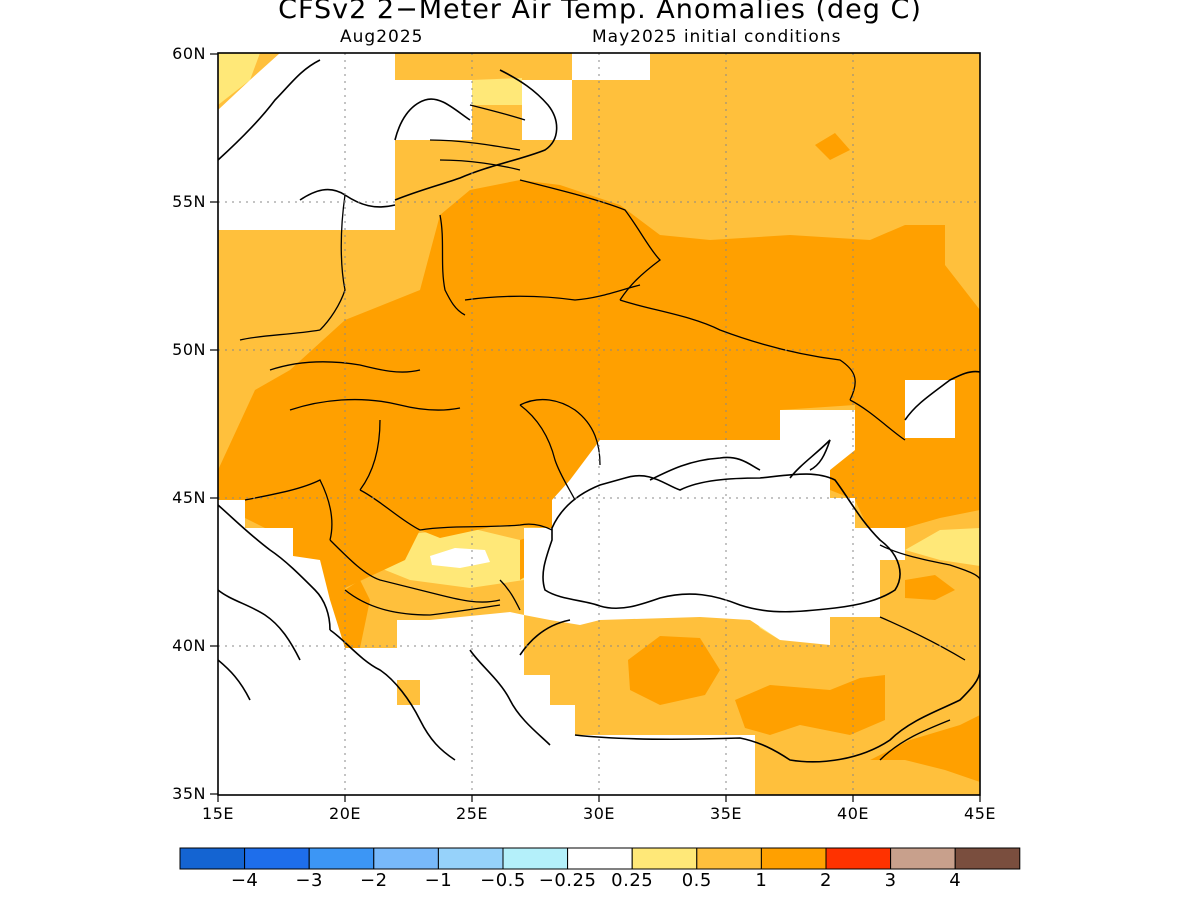 The width and height of the screenshot is (1200, 900). What do you see at coordinates (189, 201) in the screenshot?
I see `lat-label-55n: 55N` at bounding box center [189, 201].